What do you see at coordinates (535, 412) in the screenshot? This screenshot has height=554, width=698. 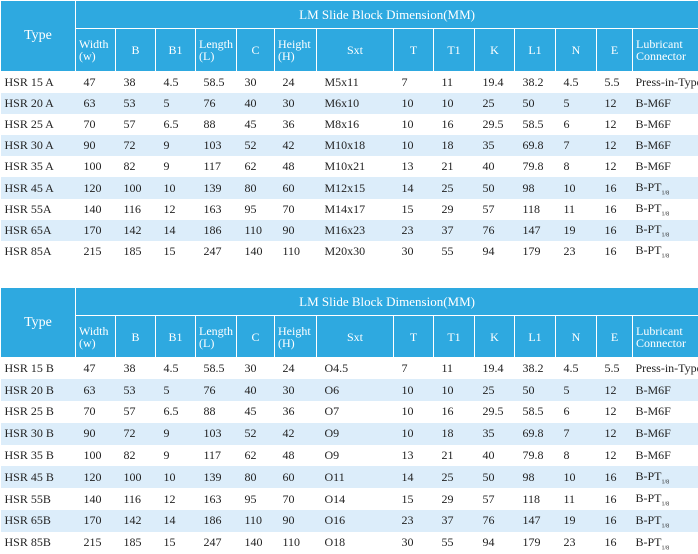 I see `data-cell: 58.5` at bounding box center [535, 412].